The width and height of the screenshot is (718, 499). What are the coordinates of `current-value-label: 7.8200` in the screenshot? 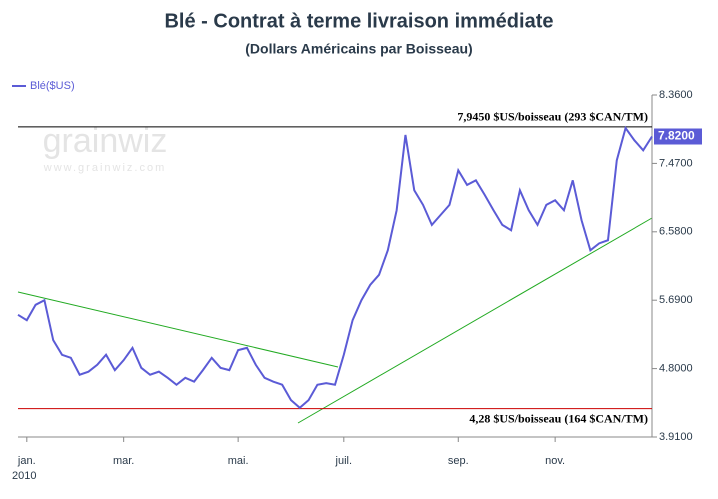 It's located at (676, 136).